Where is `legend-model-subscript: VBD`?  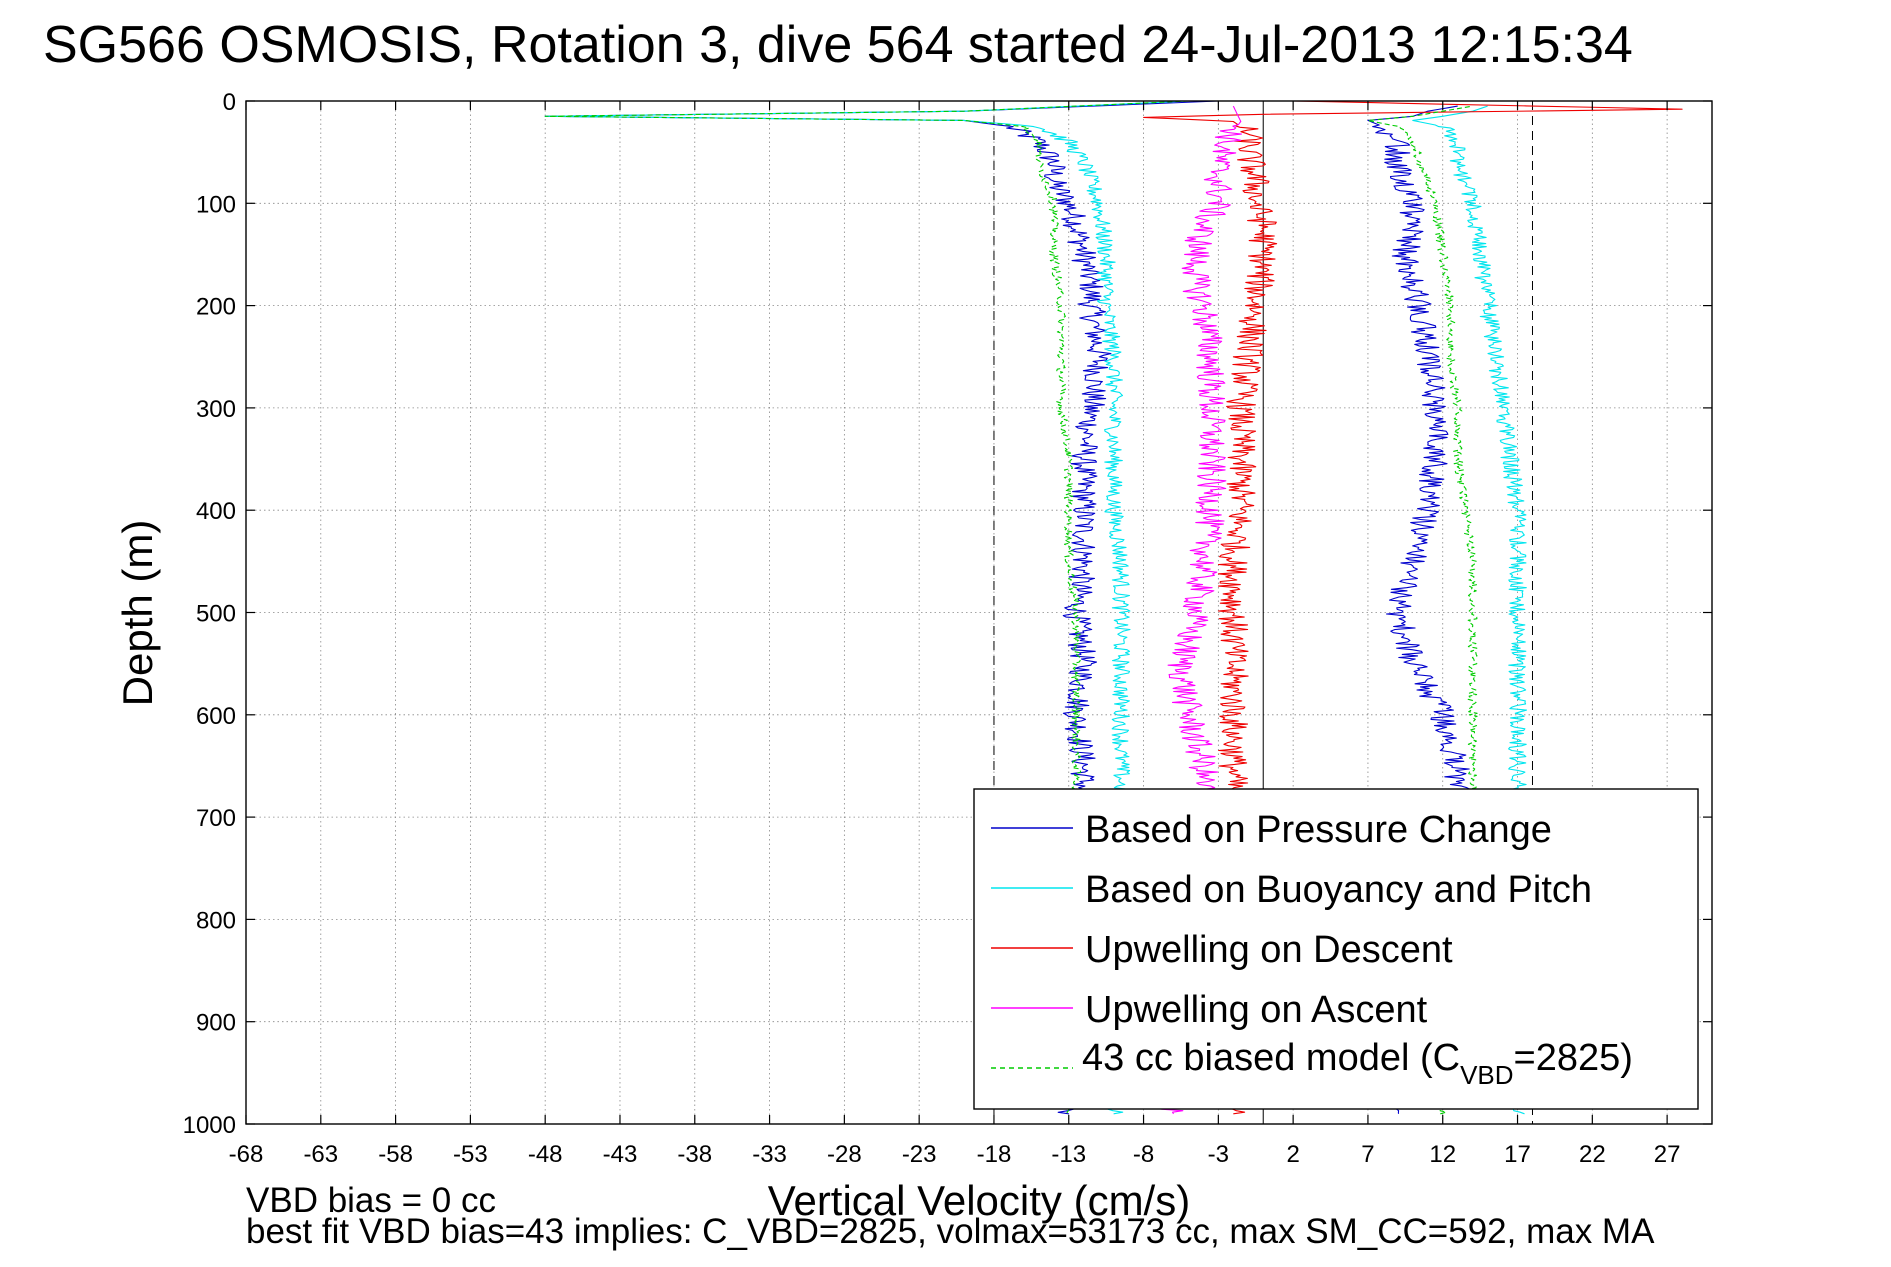 legend-model-subscript: VBD is located at coordinates (1486, 1075).